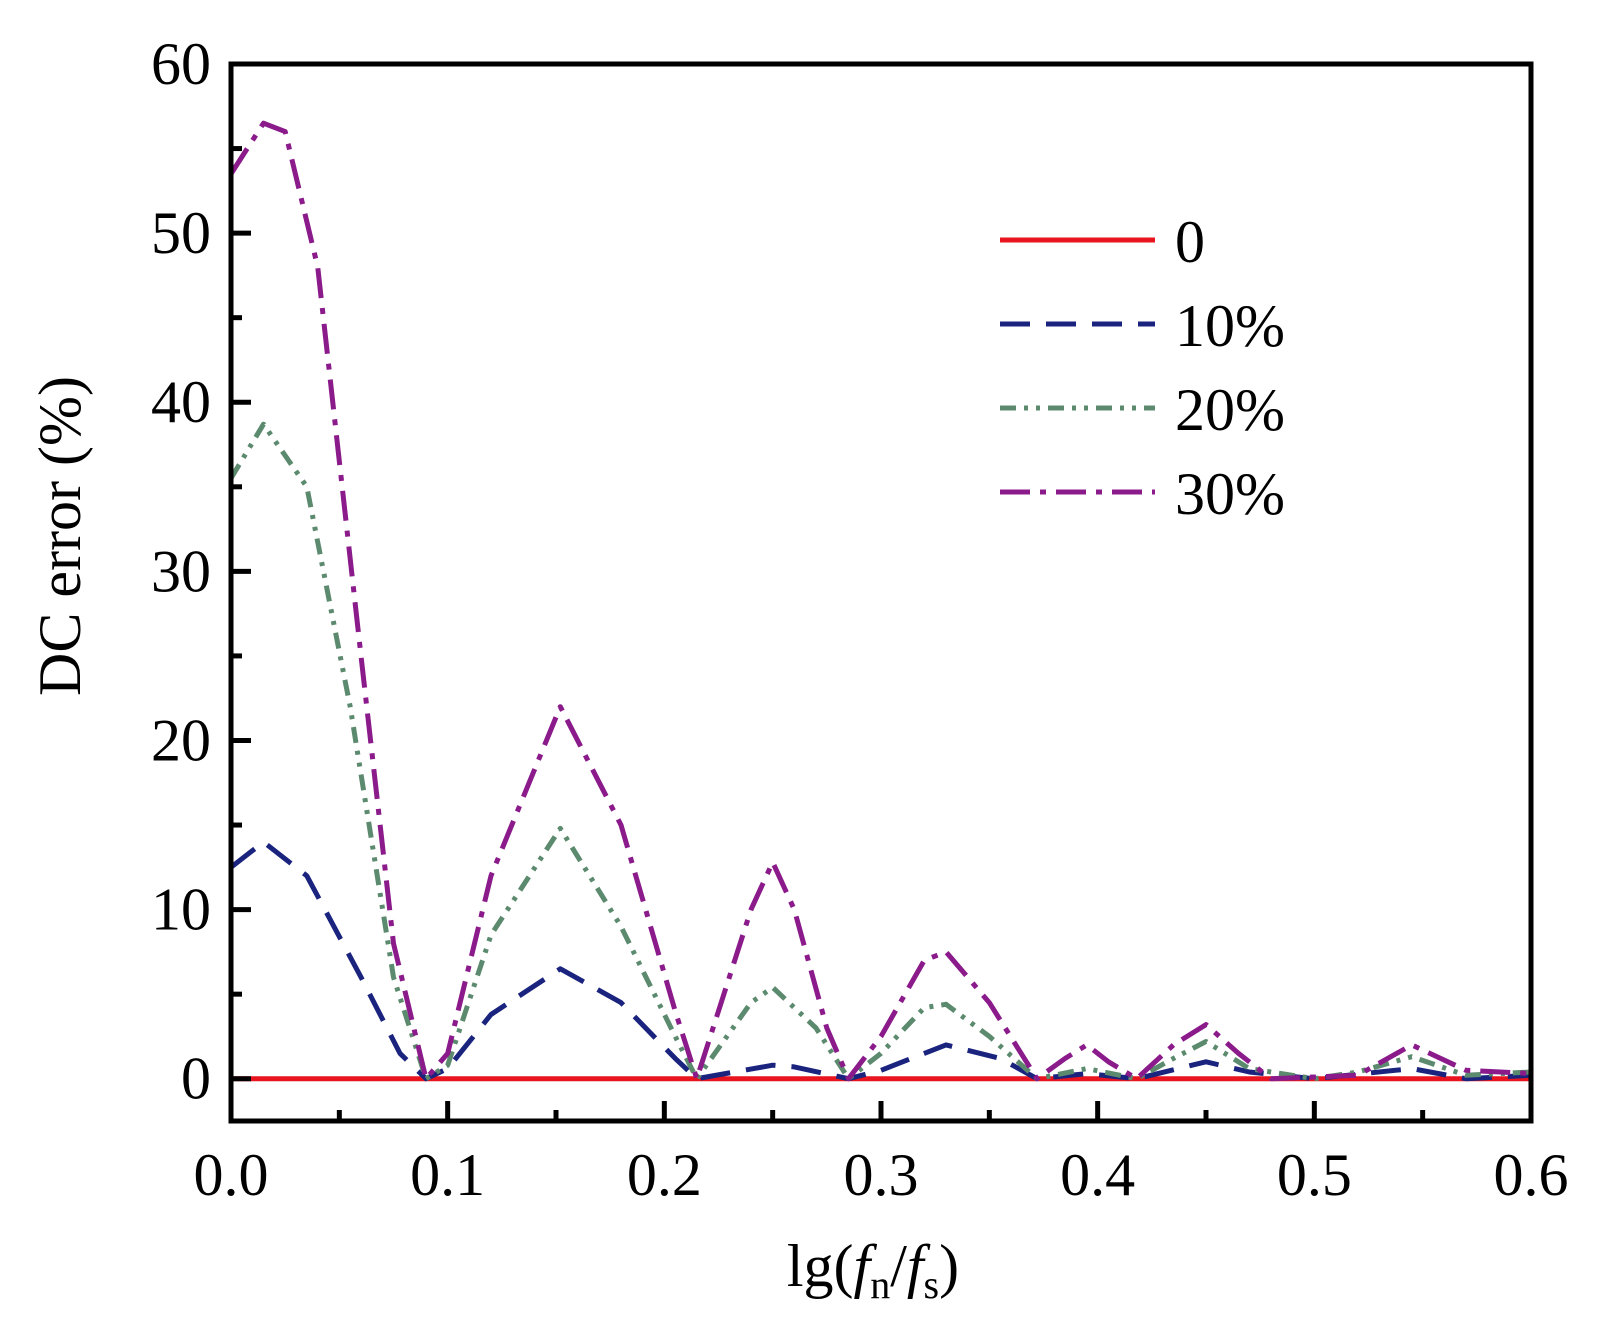 The width and height of the screenshot is (1615, 1328). What do you see at coordinates (181, 402) in the screenshot?
I see `y-tick-label: 40` at bounding box center [181, 402].